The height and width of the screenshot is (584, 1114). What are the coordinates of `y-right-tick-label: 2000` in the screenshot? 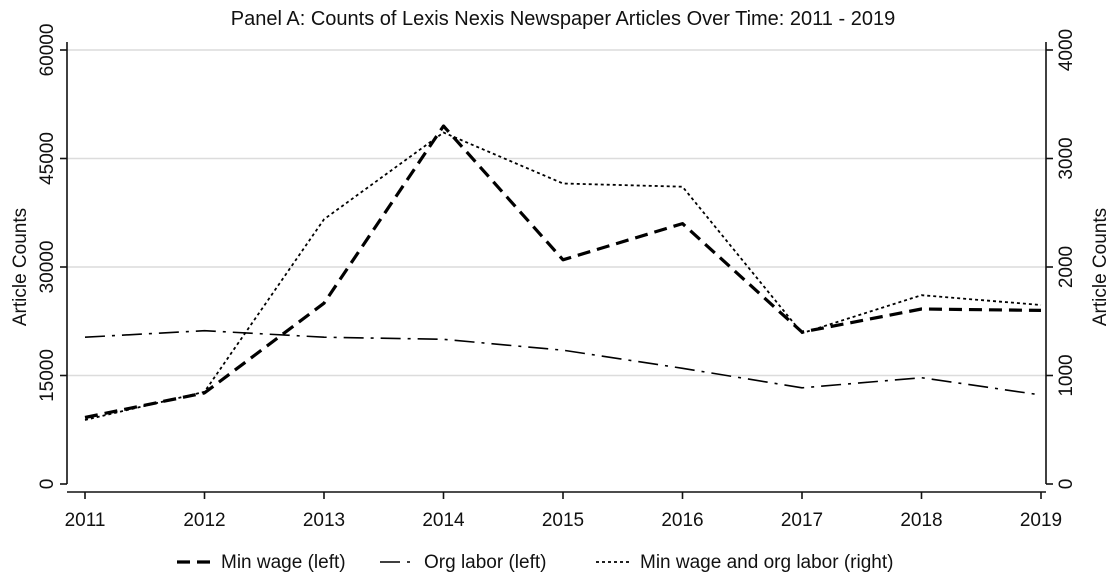 It's located at (1066, 267).